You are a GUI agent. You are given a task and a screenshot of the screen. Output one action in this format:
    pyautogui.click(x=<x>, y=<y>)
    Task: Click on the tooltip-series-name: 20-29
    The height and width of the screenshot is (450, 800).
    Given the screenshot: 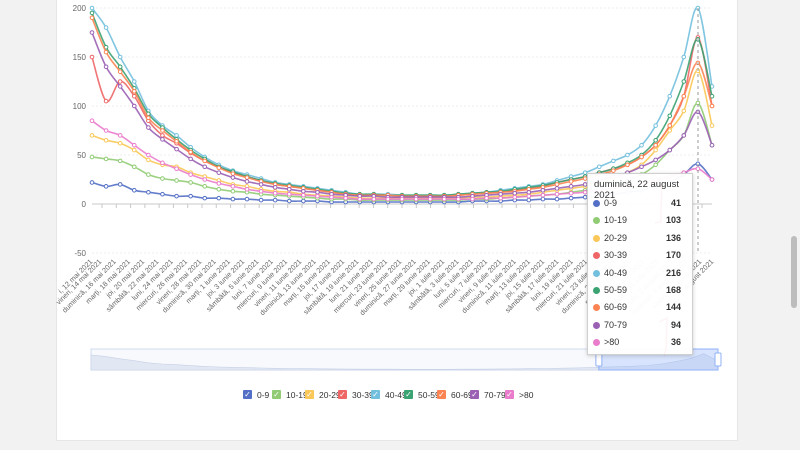 What is the action you would take?
    pyautogui.click(x=616, y=237)
    